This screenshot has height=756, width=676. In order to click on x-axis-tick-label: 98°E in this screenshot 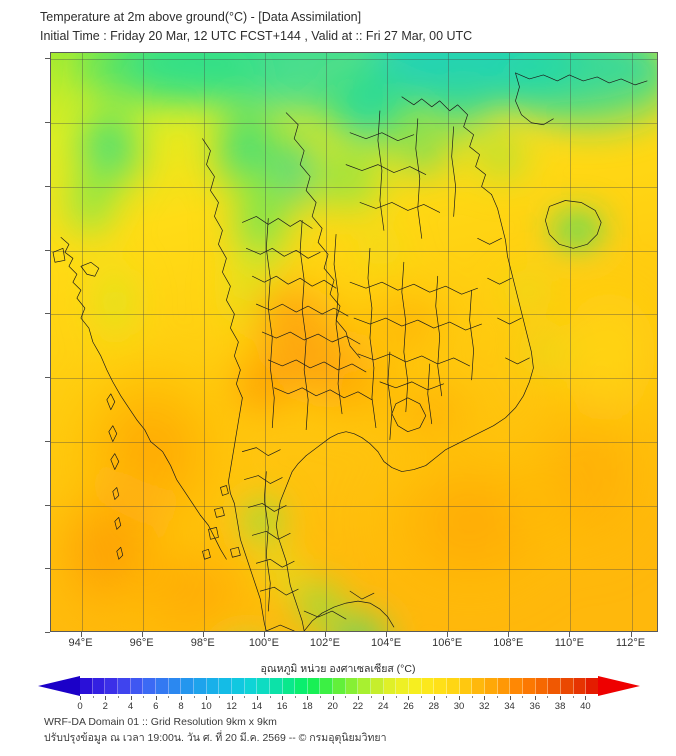, I will do `click(202, 643)`.